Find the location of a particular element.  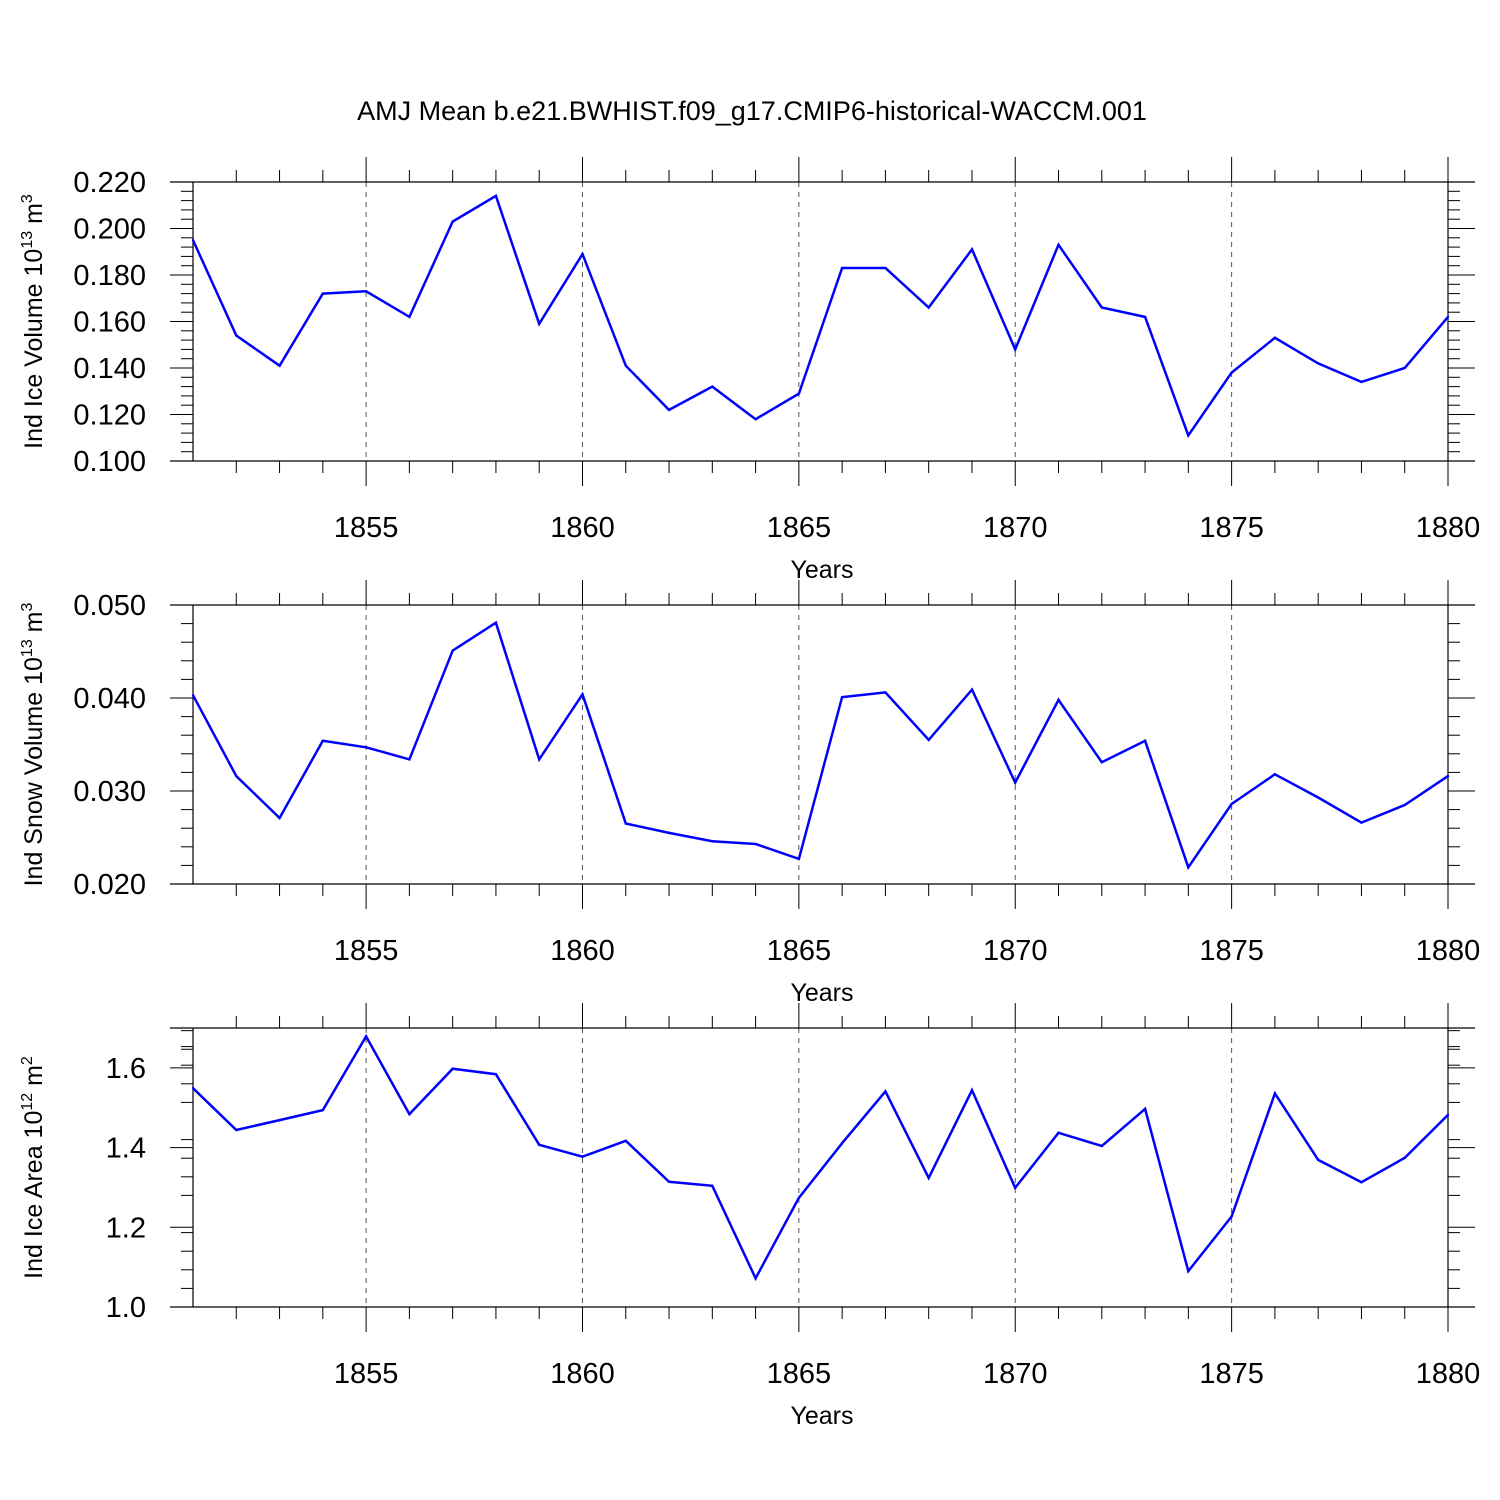

y-axis-title: Ind Ice Area 1012 m2 is located at coordinates (33, 1167).